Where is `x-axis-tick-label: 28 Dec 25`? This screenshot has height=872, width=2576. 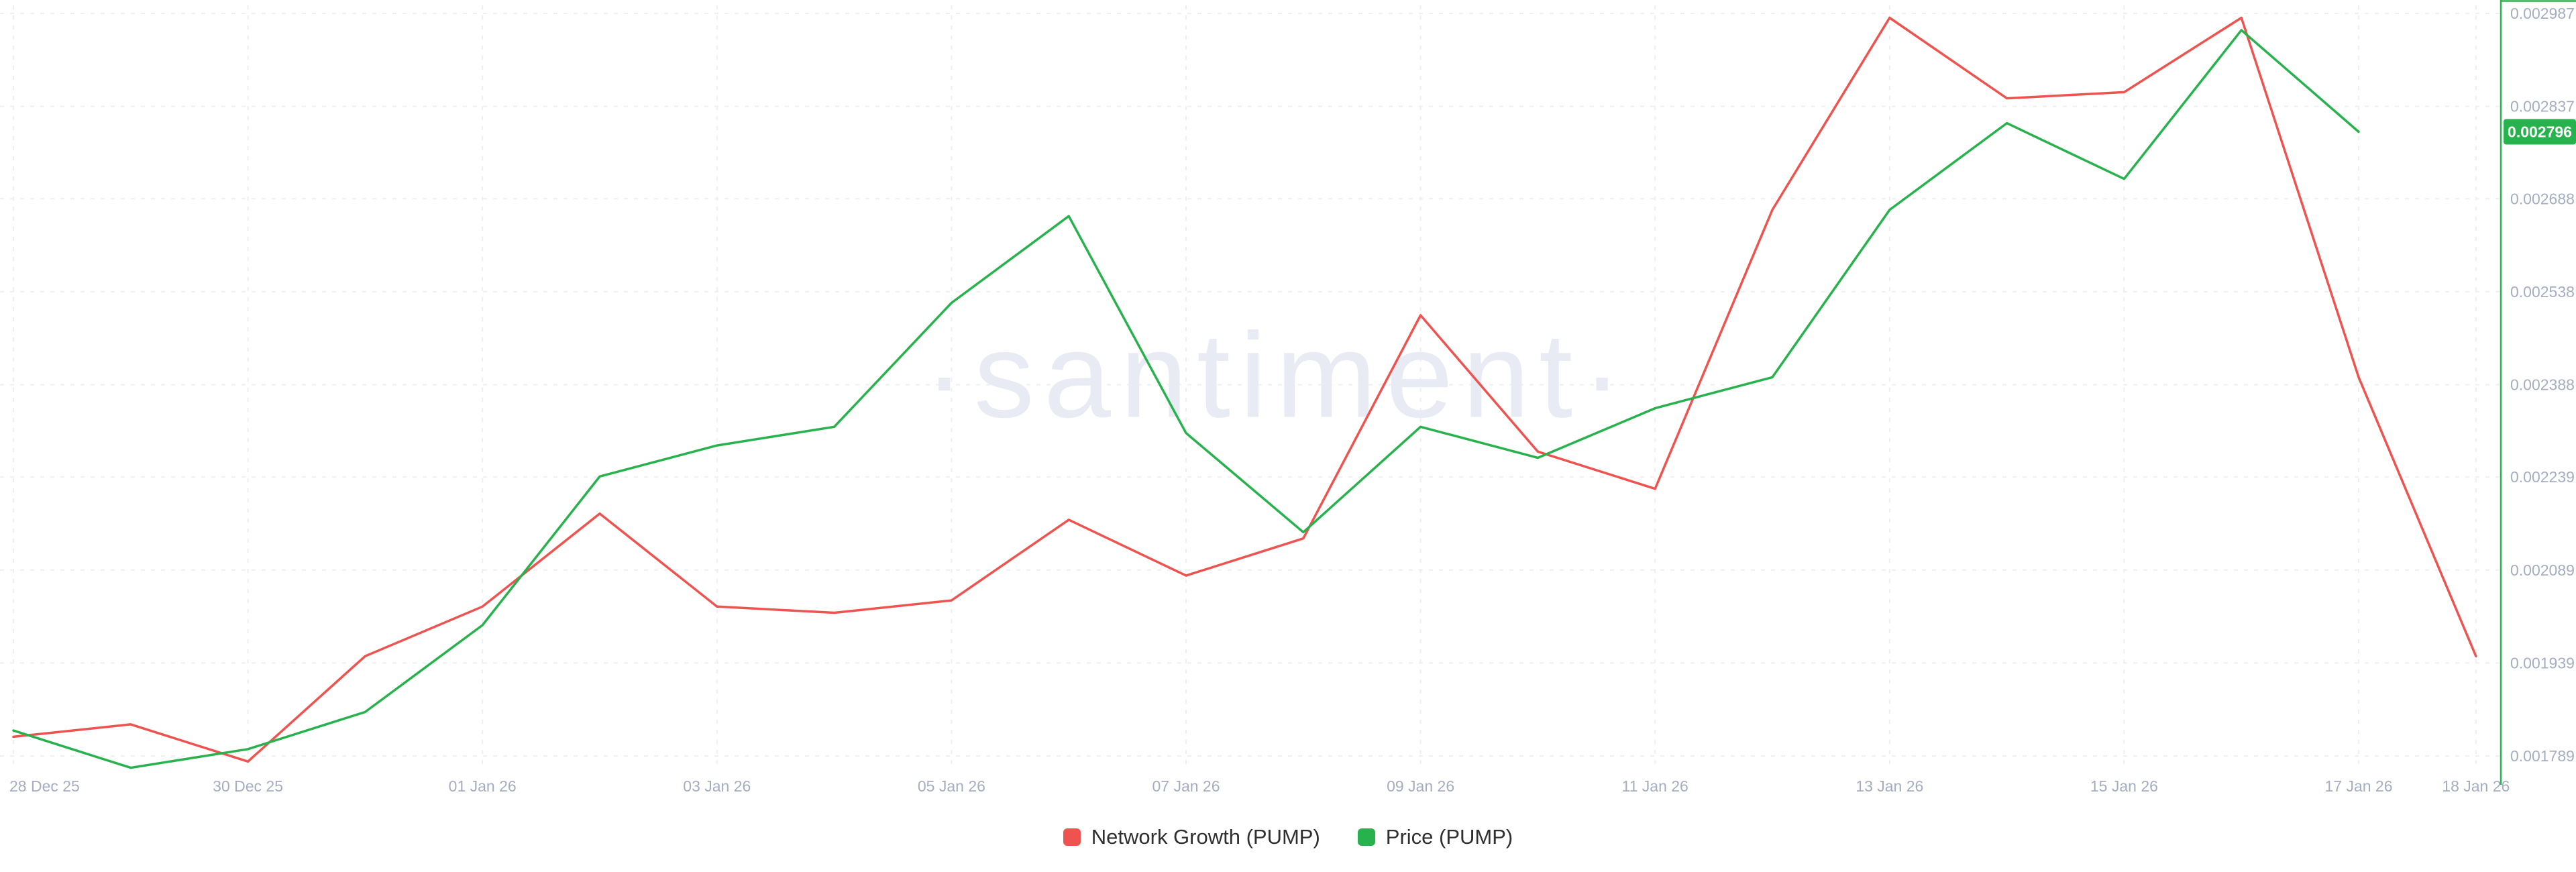
x-axis-tick-label: 28 Dec 25 is located at coordinates (44, 786).